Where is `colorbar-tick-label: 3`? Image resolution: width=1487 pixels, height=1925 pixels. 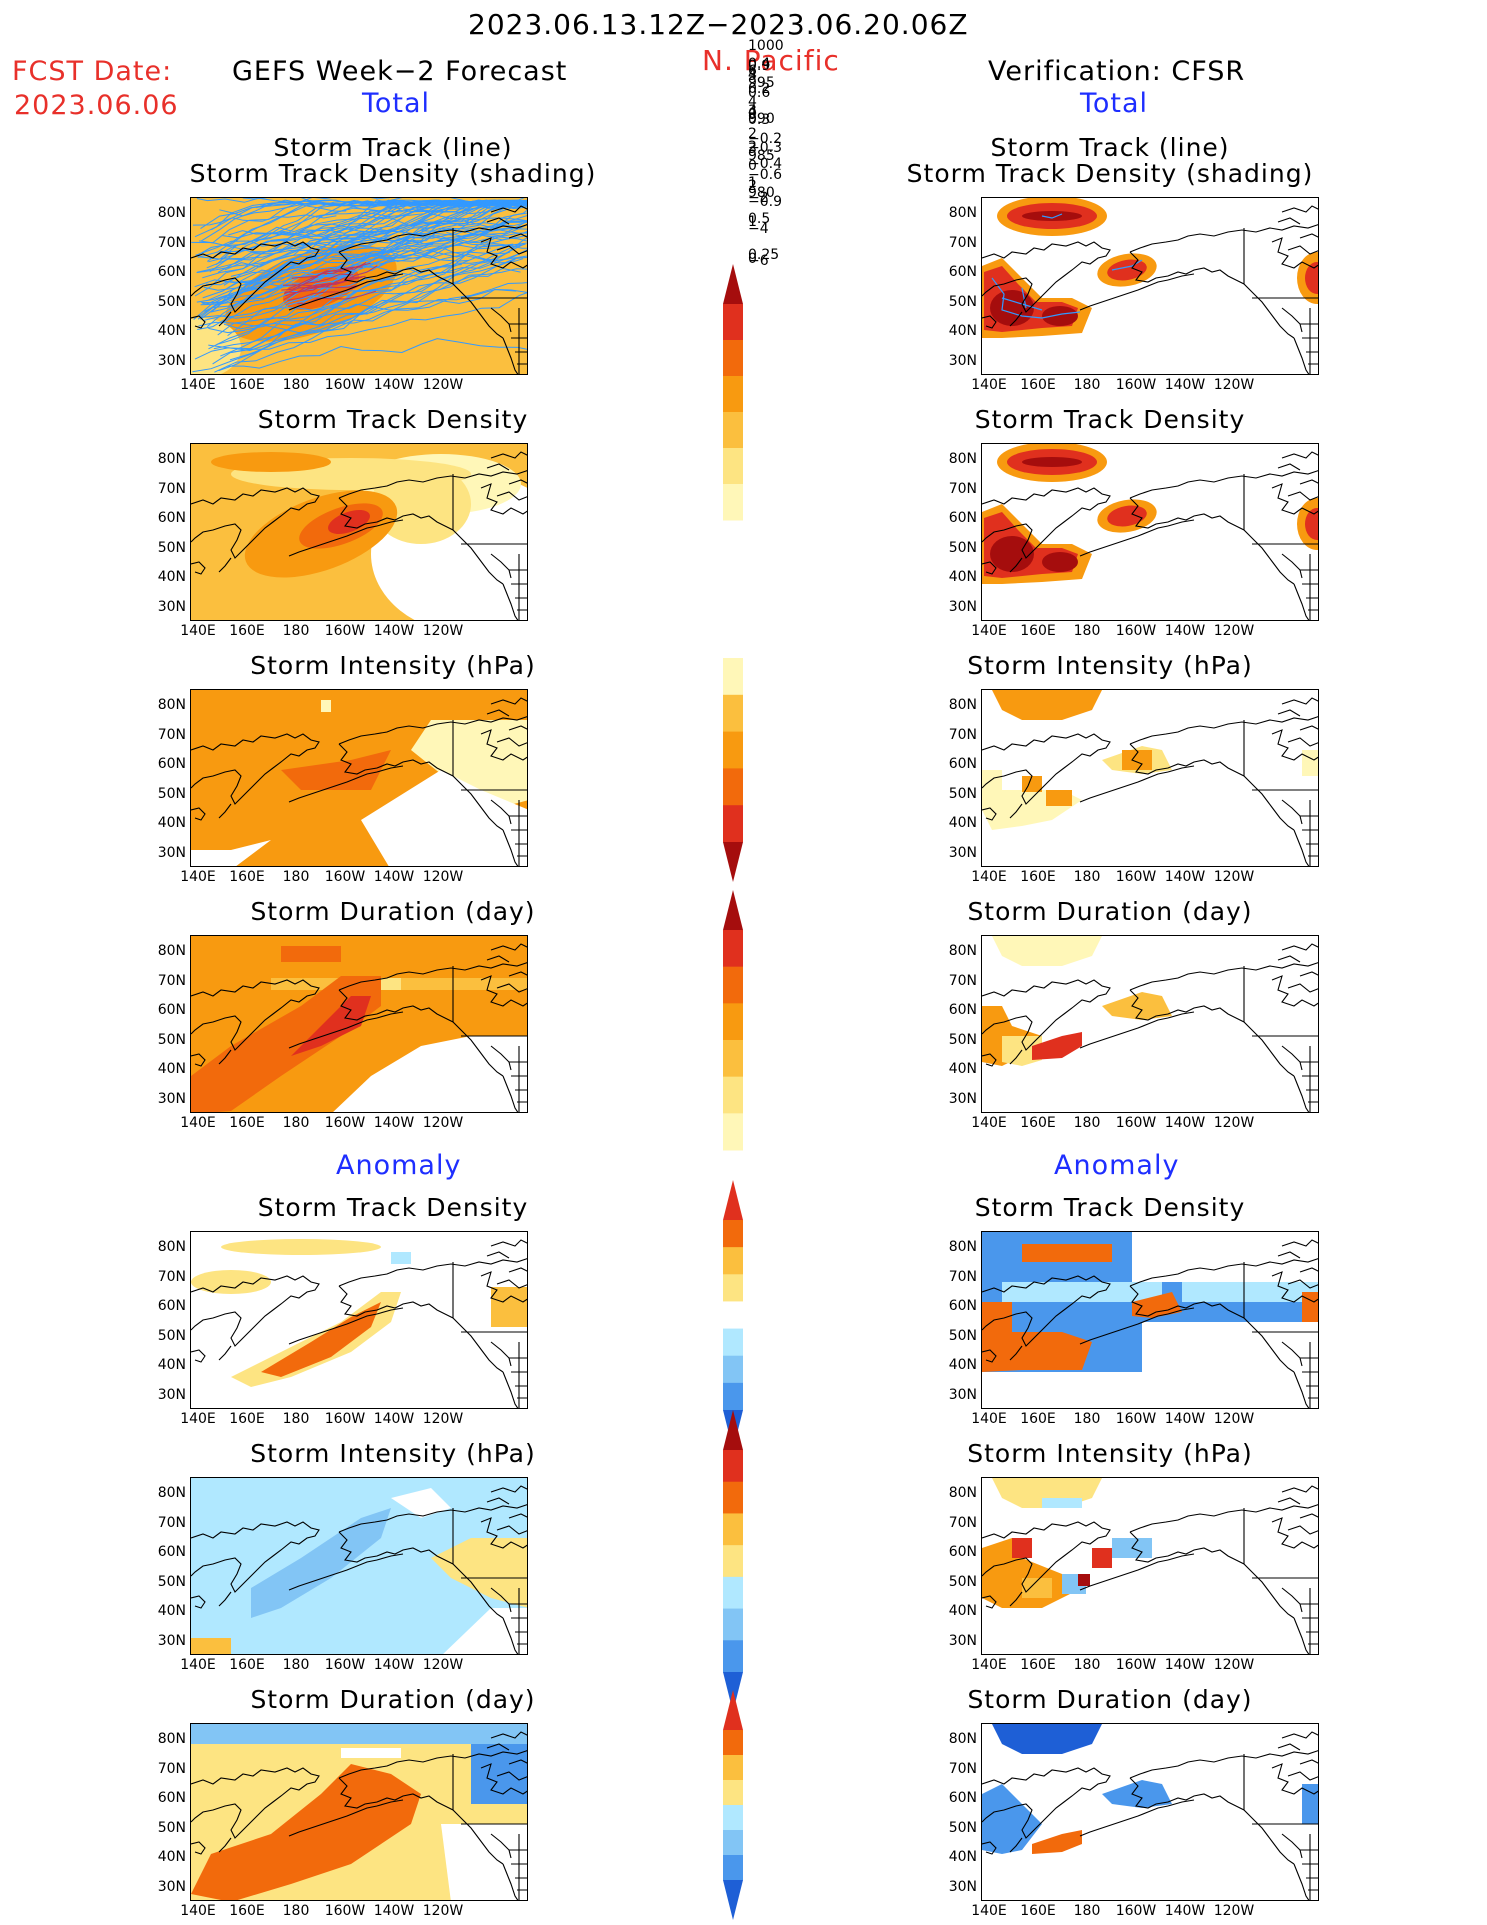 colorbar-tick-label: 3 is located at coordinates (752, 149).